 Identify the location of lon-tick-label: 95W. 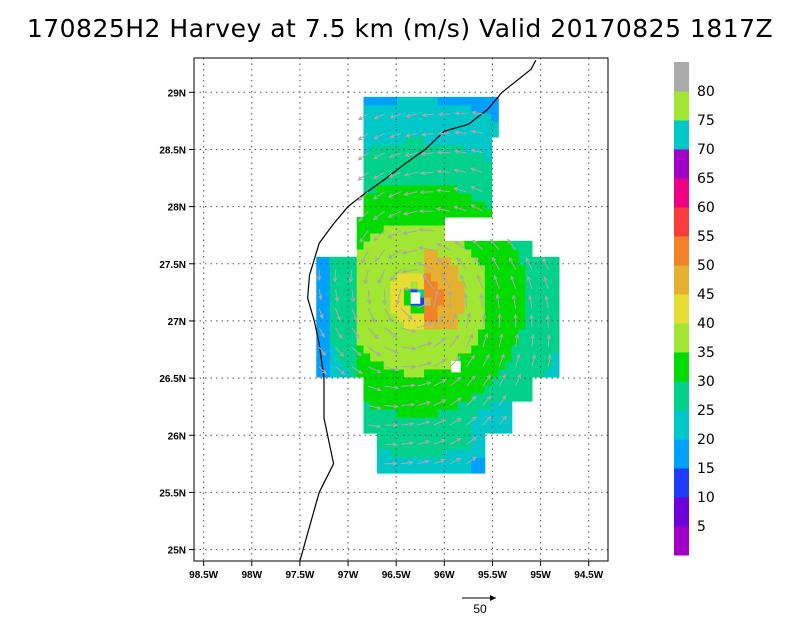
(540, 575).